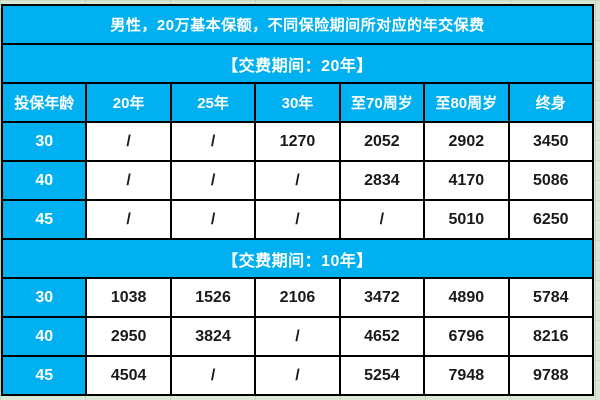 The width and height of the screenshot is (600, 400). Describe the element at coordinates (382, 297) in the screenshot. I see `data-cell: 3472` at that location.